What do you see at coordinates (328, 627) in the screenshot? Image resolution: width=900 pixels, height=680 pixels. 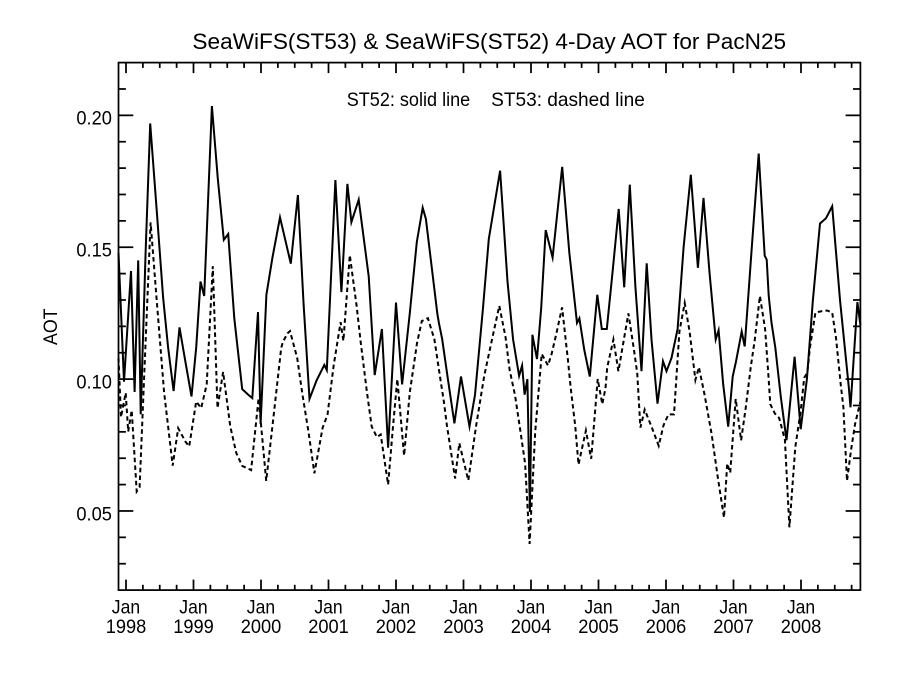 I see `svg-text: 2001` at bounding box center [328, 627].